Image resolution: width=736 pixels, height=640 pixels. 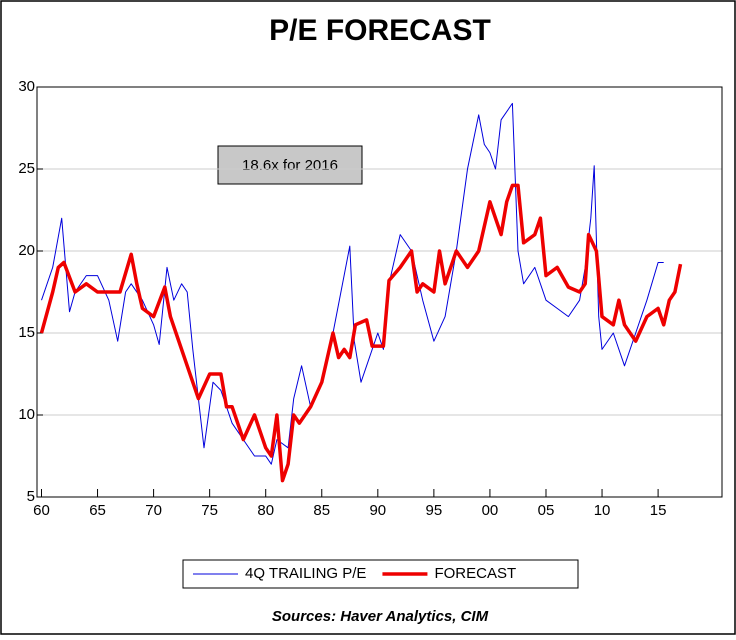 What do you see at coordinates (321, 510) in the screenshot?
I see `x-tick-label: 85` at bounding box center [321, 510].